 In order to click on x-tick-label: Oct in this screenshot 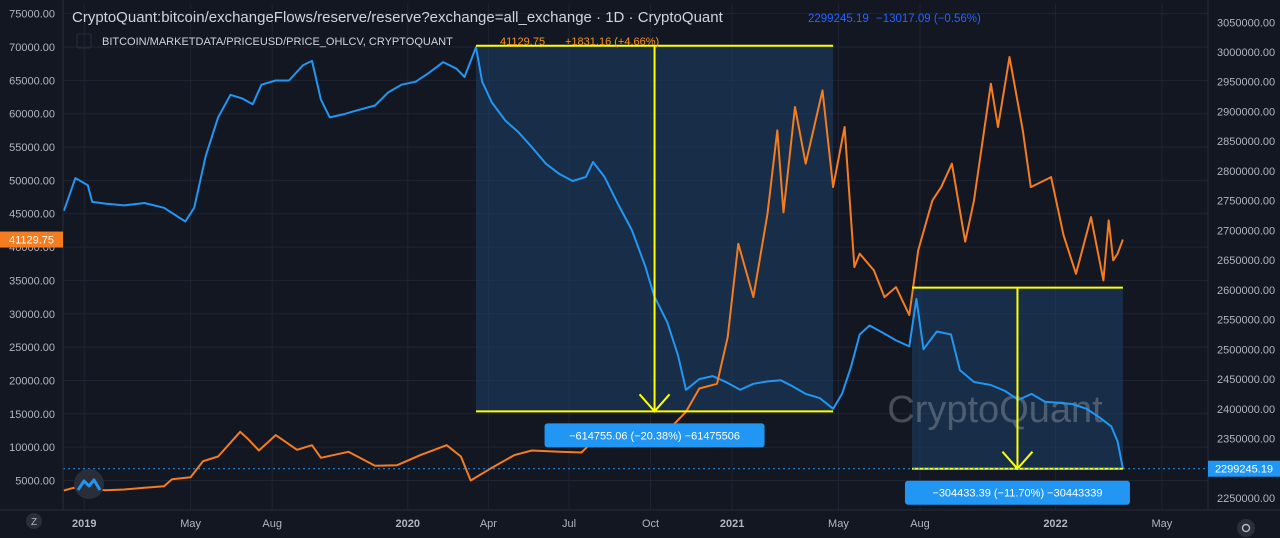, I will do `click(650, 524)`.